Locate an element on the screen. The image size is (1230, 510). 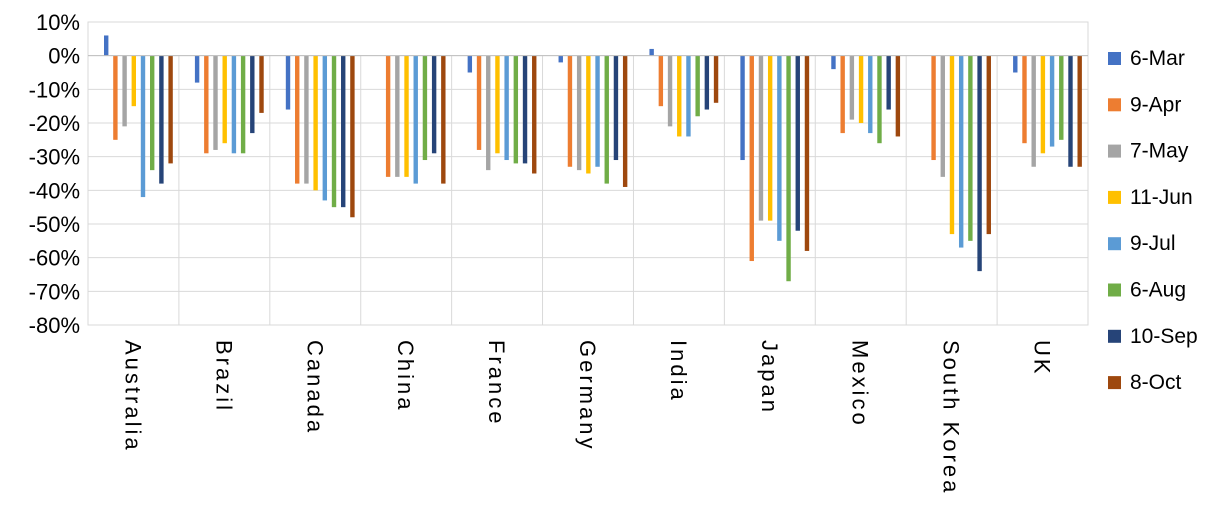
x-category-label: Japan is located at coordinates (769, 377).